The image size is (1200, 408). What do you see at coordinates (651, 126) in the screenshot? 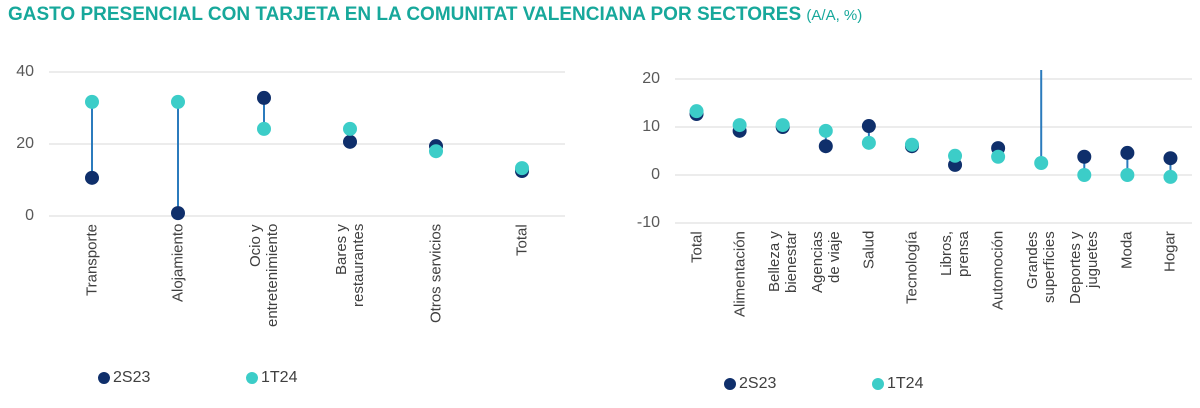
I see `y-tick-label: 10` at bounding box center [651, 126].